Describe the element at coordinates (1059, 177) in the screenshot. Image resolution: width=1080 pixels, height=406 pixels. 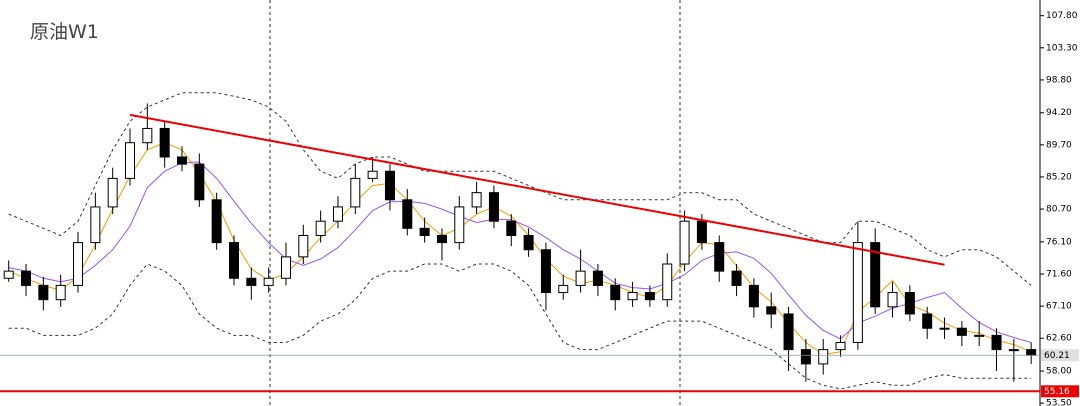
I see `y-tick-label: 85.20` at that location.